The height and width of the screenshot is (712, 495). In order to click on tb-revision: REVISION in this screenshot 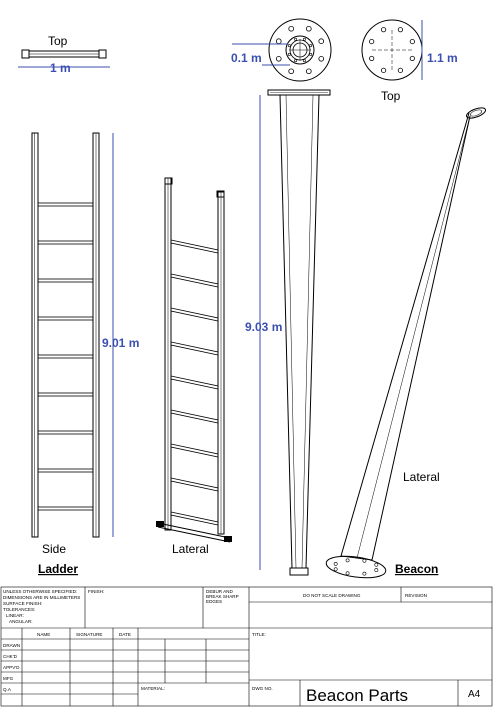, I will do `click(416, 595)`.